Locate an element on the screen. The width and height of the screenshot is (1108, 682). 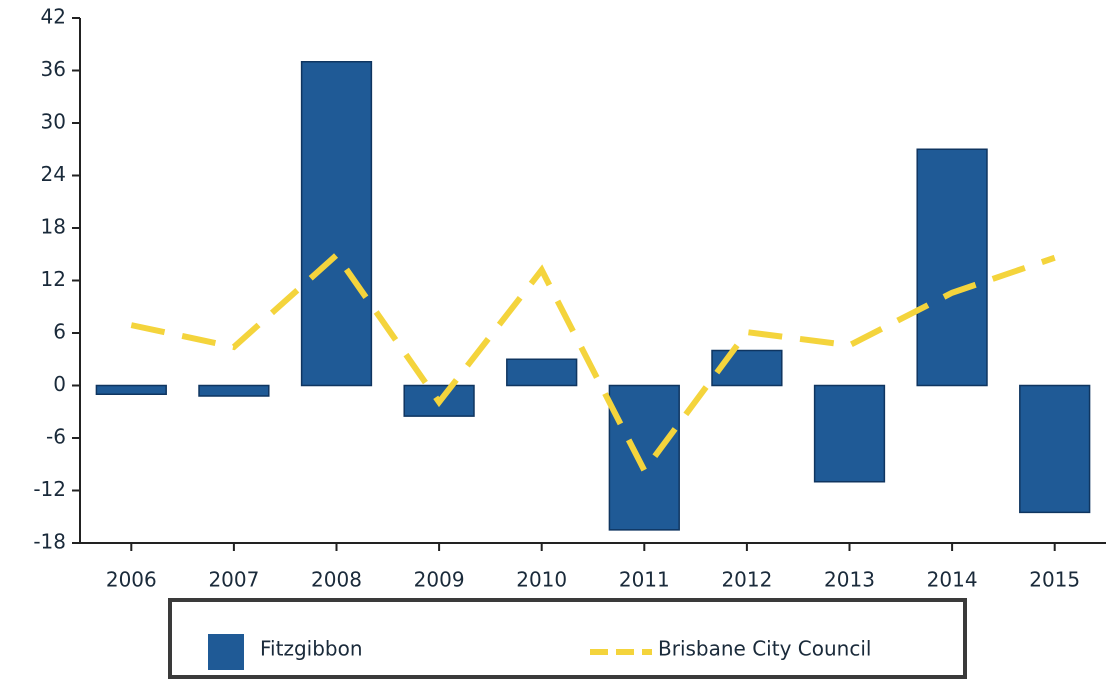
y-tick-label: 36 is located at coordinates (53, 69).